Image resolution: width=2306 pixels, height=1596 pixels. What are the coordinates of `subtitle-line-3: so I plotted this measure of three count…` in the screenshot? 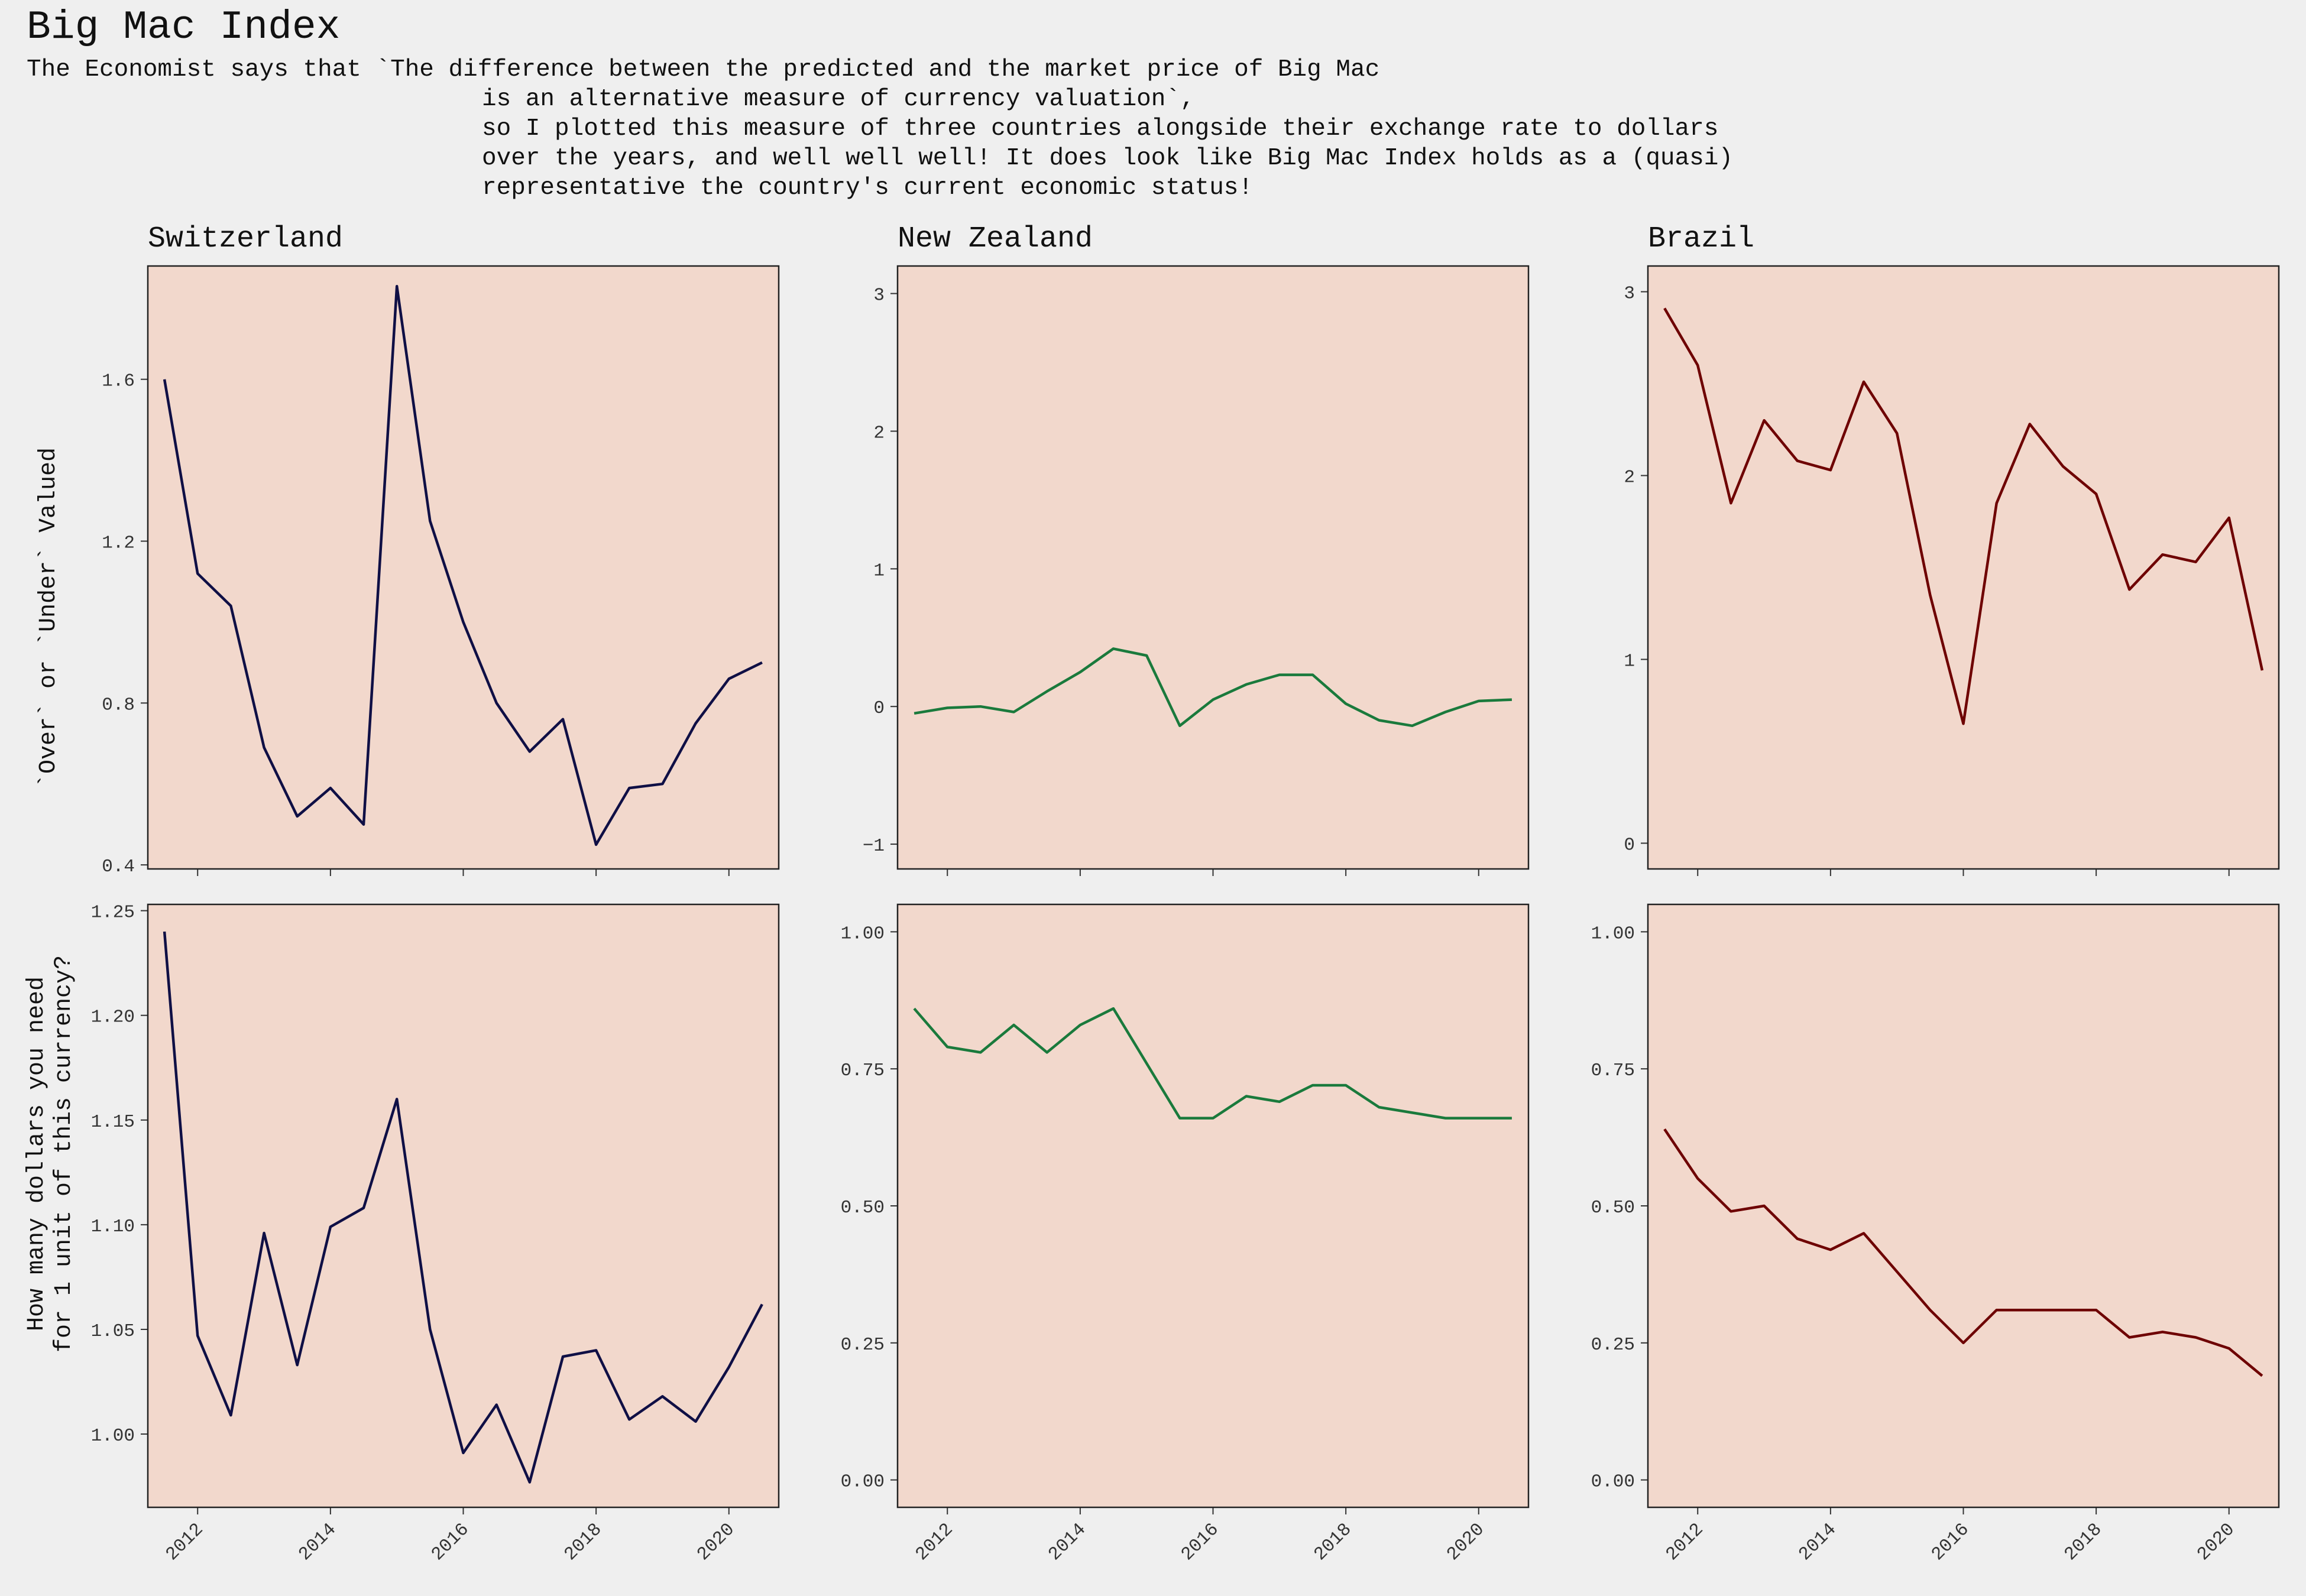 It's located at (1100, 128).